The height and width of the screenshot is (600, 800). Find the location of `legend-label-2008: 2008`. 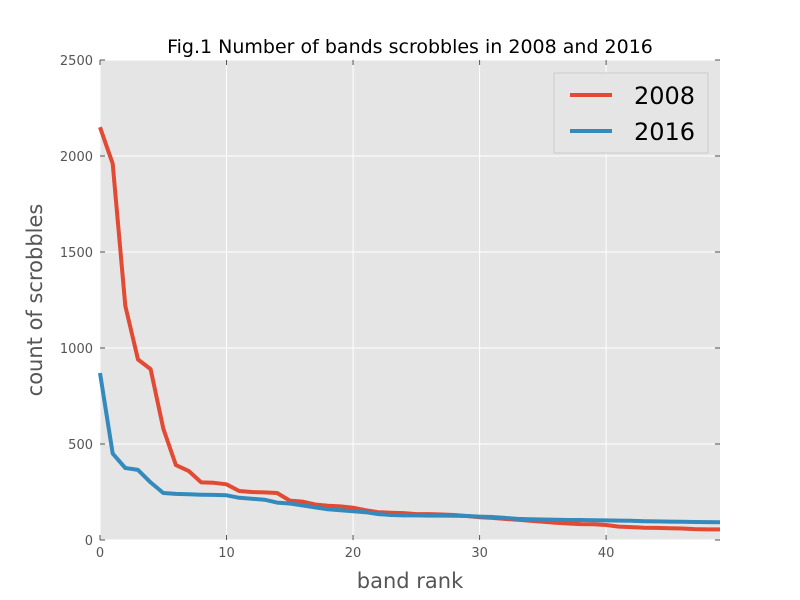

legend-label-2008: 2008 is located at coordinates (664, 96).